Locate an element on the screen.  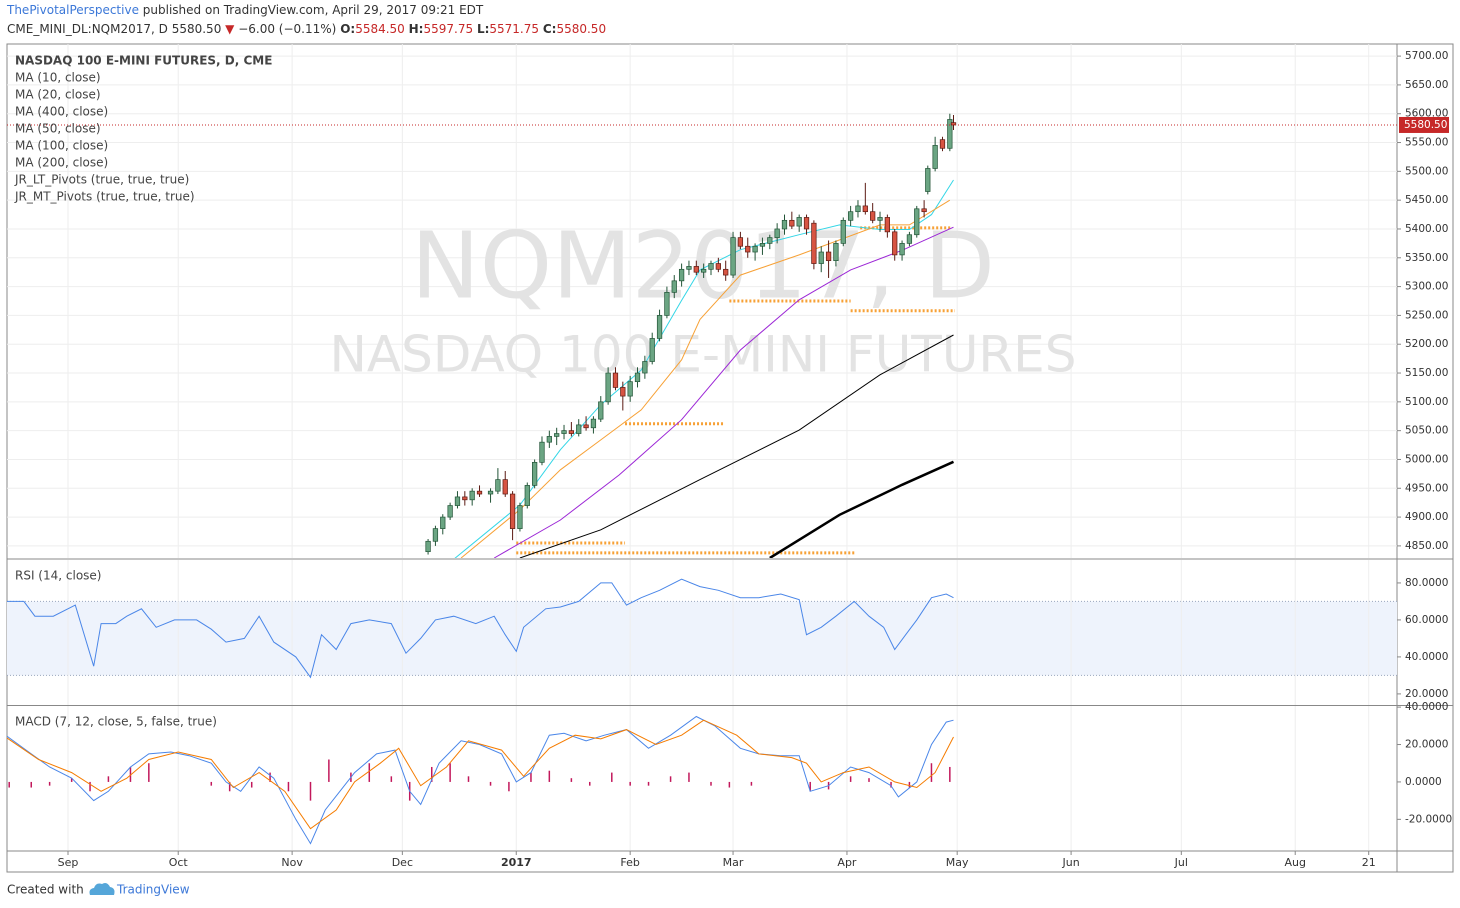
last-price-tag is located at coordinates (1424, 124).